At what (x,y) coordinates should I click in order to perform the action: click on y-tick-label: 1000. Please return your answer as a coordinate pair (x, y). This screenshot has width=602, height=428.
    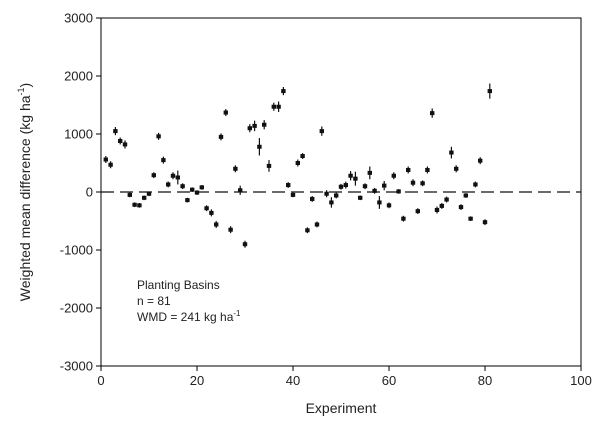
    Looking at the image, I should click on (78, 134).